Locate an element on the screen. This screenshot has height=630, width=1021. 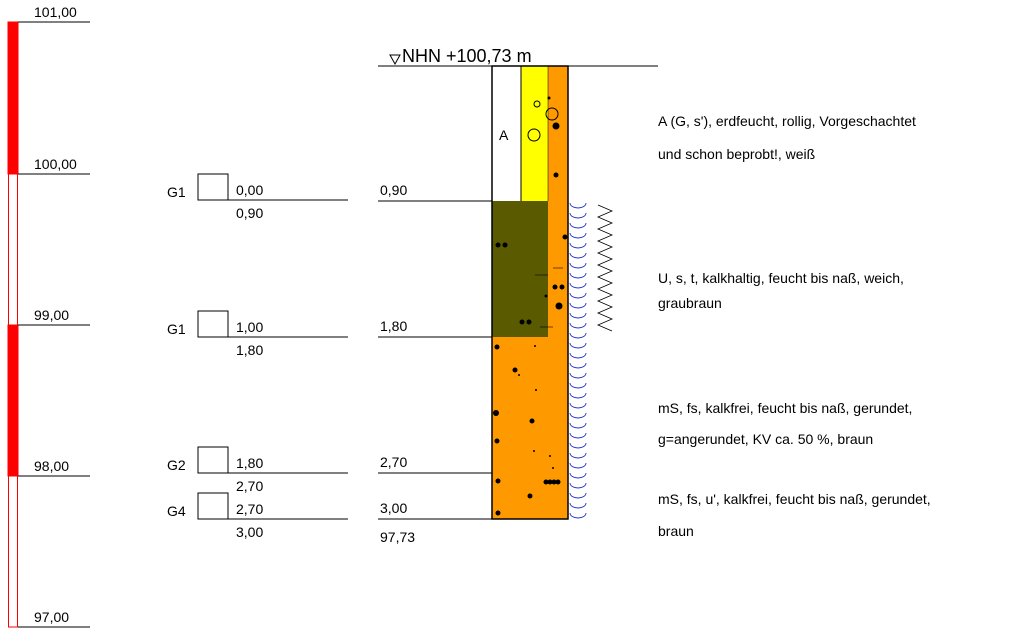
depth-label: 1,80 is located at coordinates (393, 326).